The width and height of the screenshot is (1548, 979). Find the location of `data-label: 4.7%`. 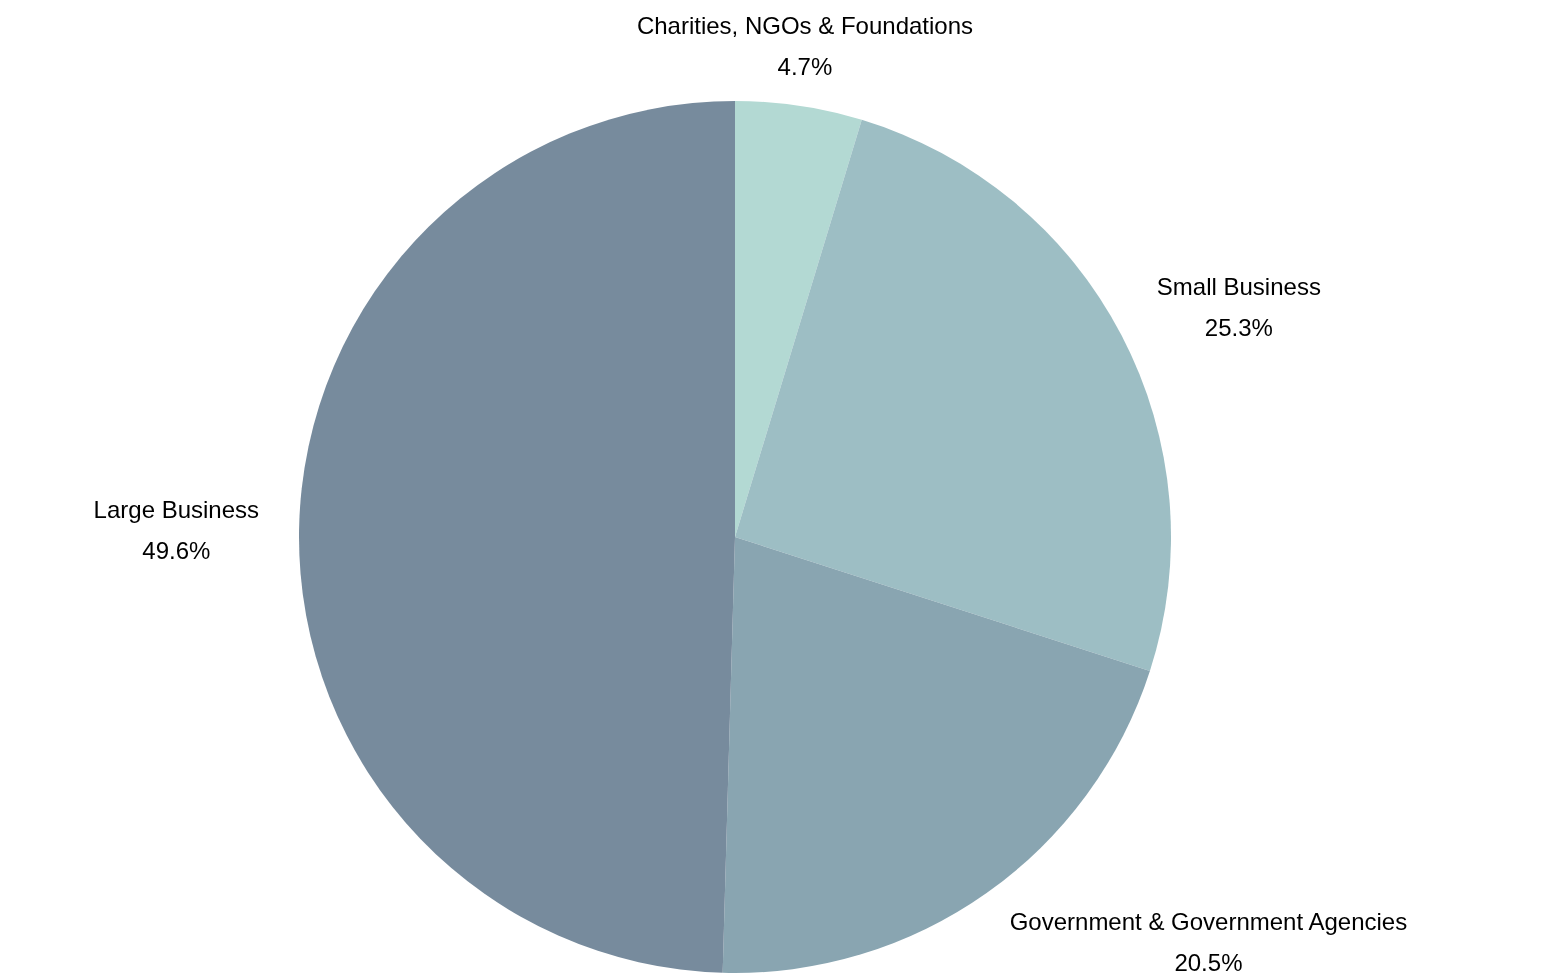

data-label: 4.7% is located at coordinates (805, 67).